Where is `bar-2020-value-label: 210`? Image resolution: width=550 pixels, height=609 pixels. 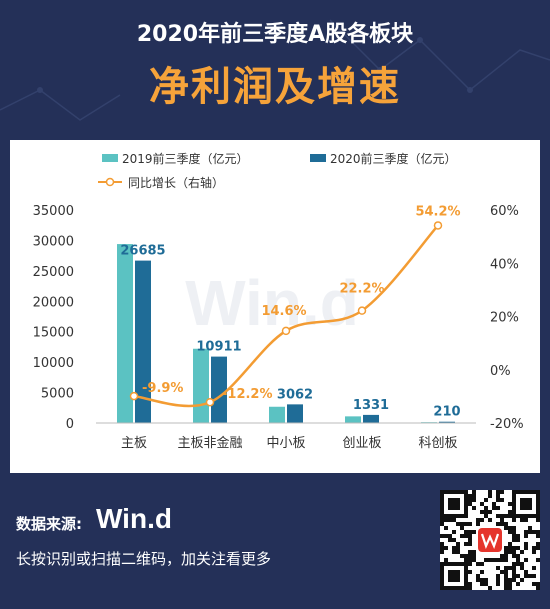
bar-2020-value-label: 210 is located at coordinates (446, 412).